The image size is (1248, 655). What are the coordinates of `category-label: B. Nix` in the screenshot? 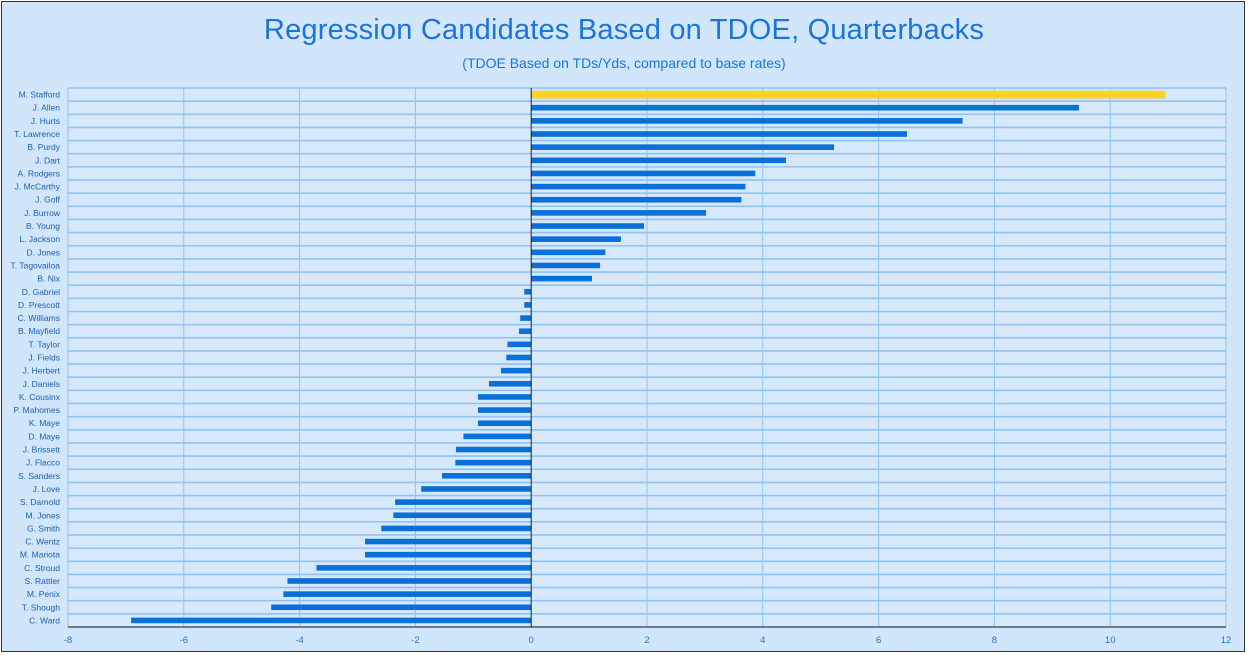 It's located at (48, 279).